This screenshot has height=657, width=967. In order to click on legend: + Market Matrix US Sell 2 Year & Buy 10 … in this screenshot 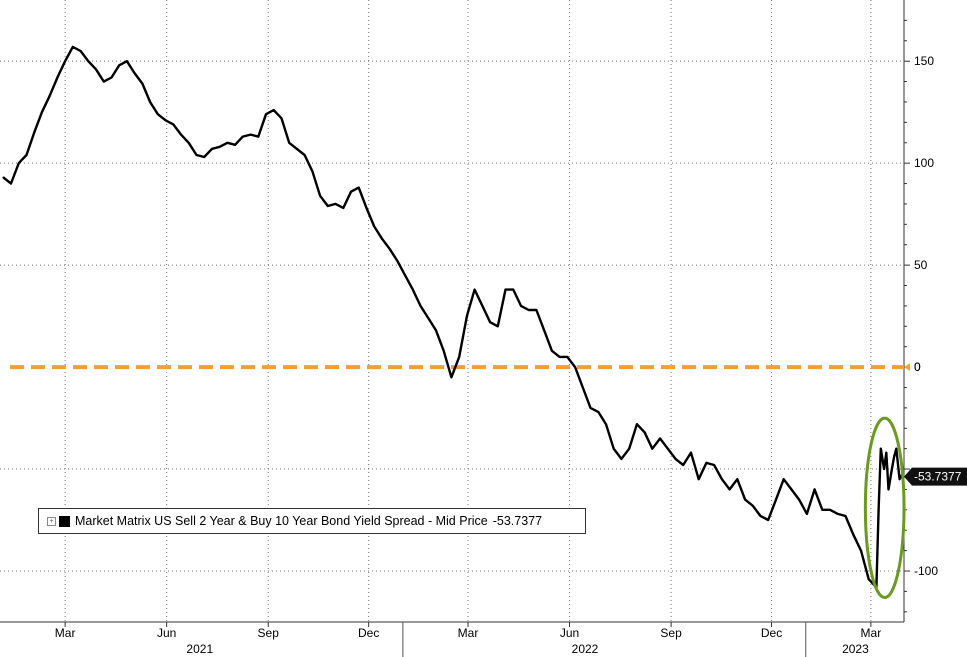, I will do `click(312, 521)`.